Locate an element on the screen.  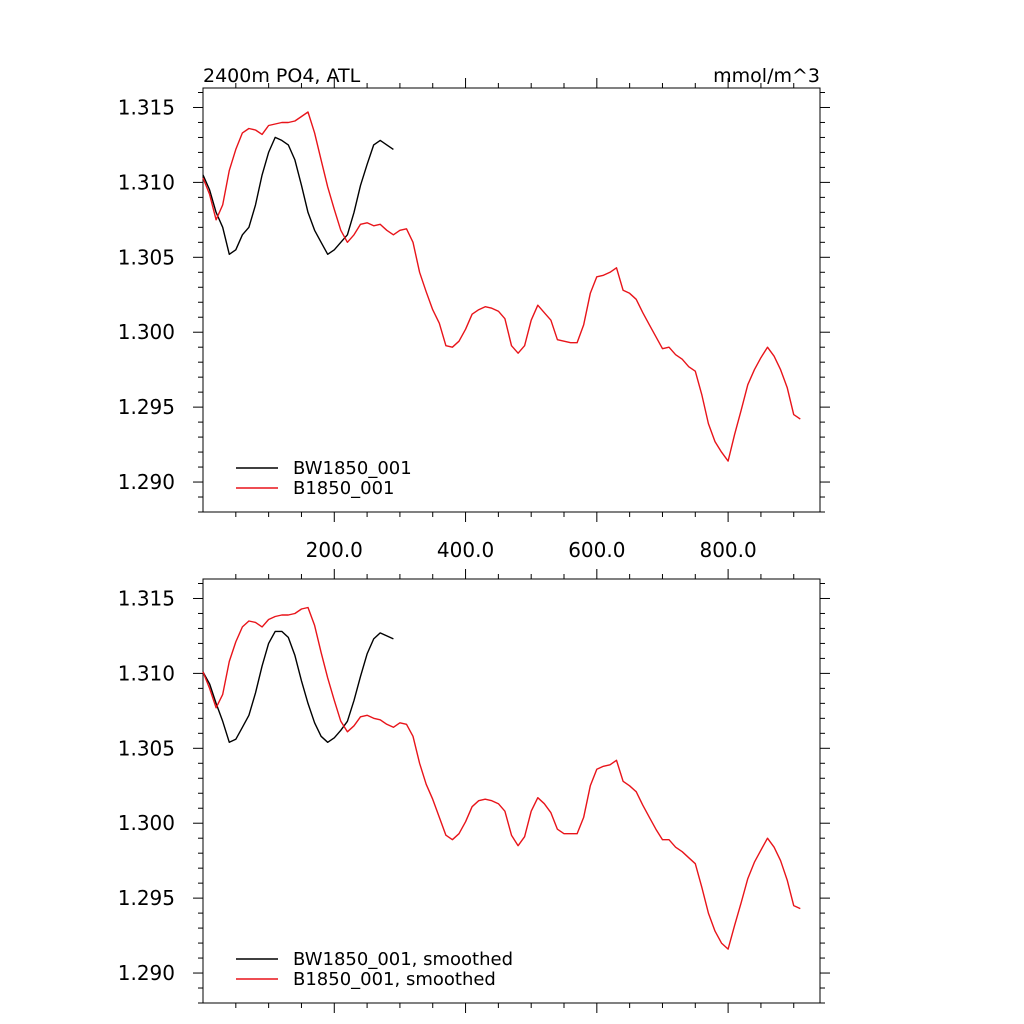
units-label: mmol/m^3 is located at coordinates (766, 76).